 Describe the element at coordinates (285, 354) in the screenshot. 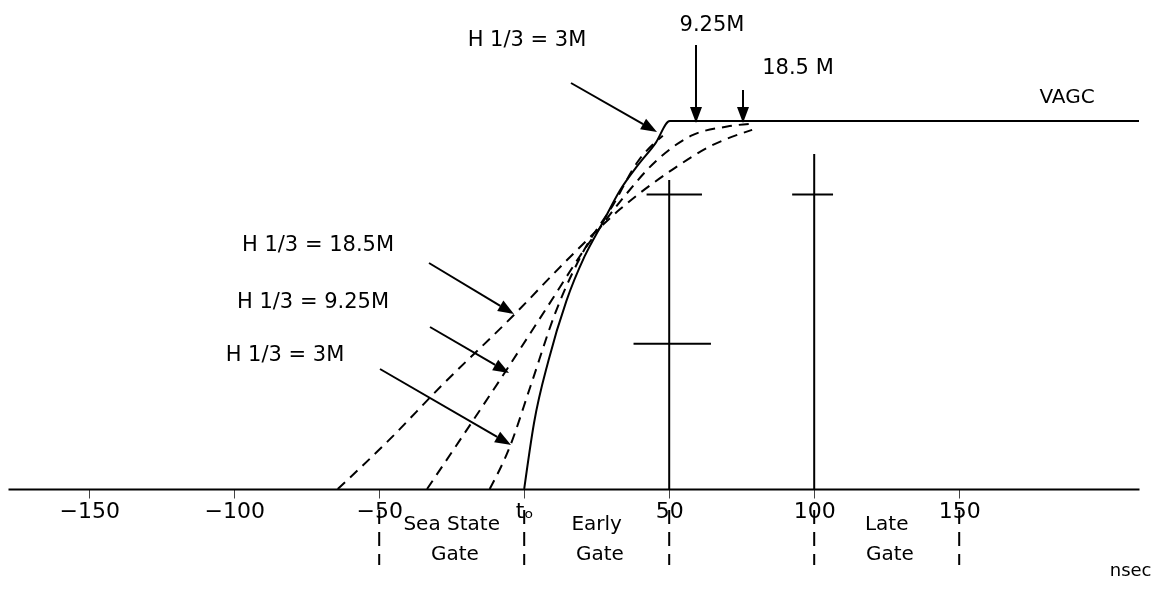

I see `annotation: H 1/3 = 3M` at that location.